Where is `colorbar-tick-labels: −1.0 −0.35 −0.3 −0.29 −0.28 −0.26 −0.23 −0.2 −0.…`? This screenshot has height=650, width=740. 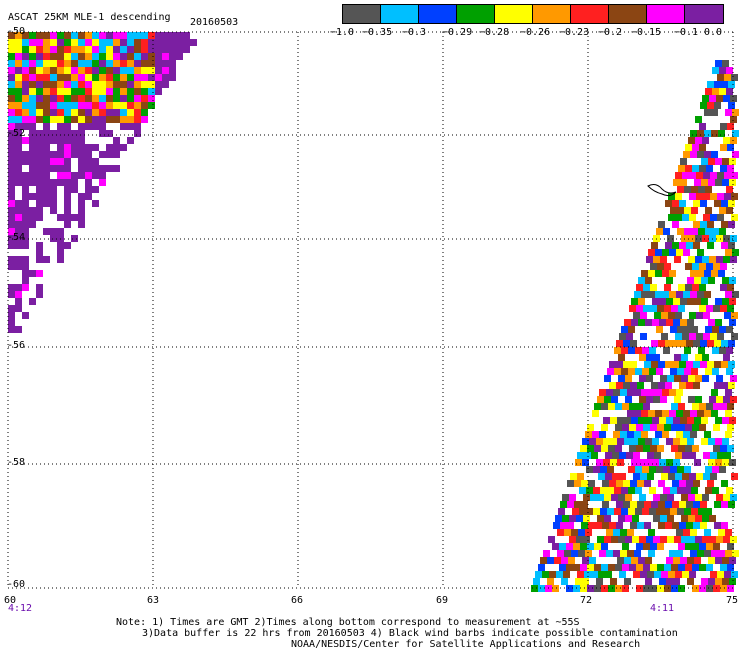 colorbar-tick-labels: −1.0 −0.35 −0.3 −0.29 −0.28 −0.26 −0.23 −0.2 −0.… is located at coordinates (530, 33).